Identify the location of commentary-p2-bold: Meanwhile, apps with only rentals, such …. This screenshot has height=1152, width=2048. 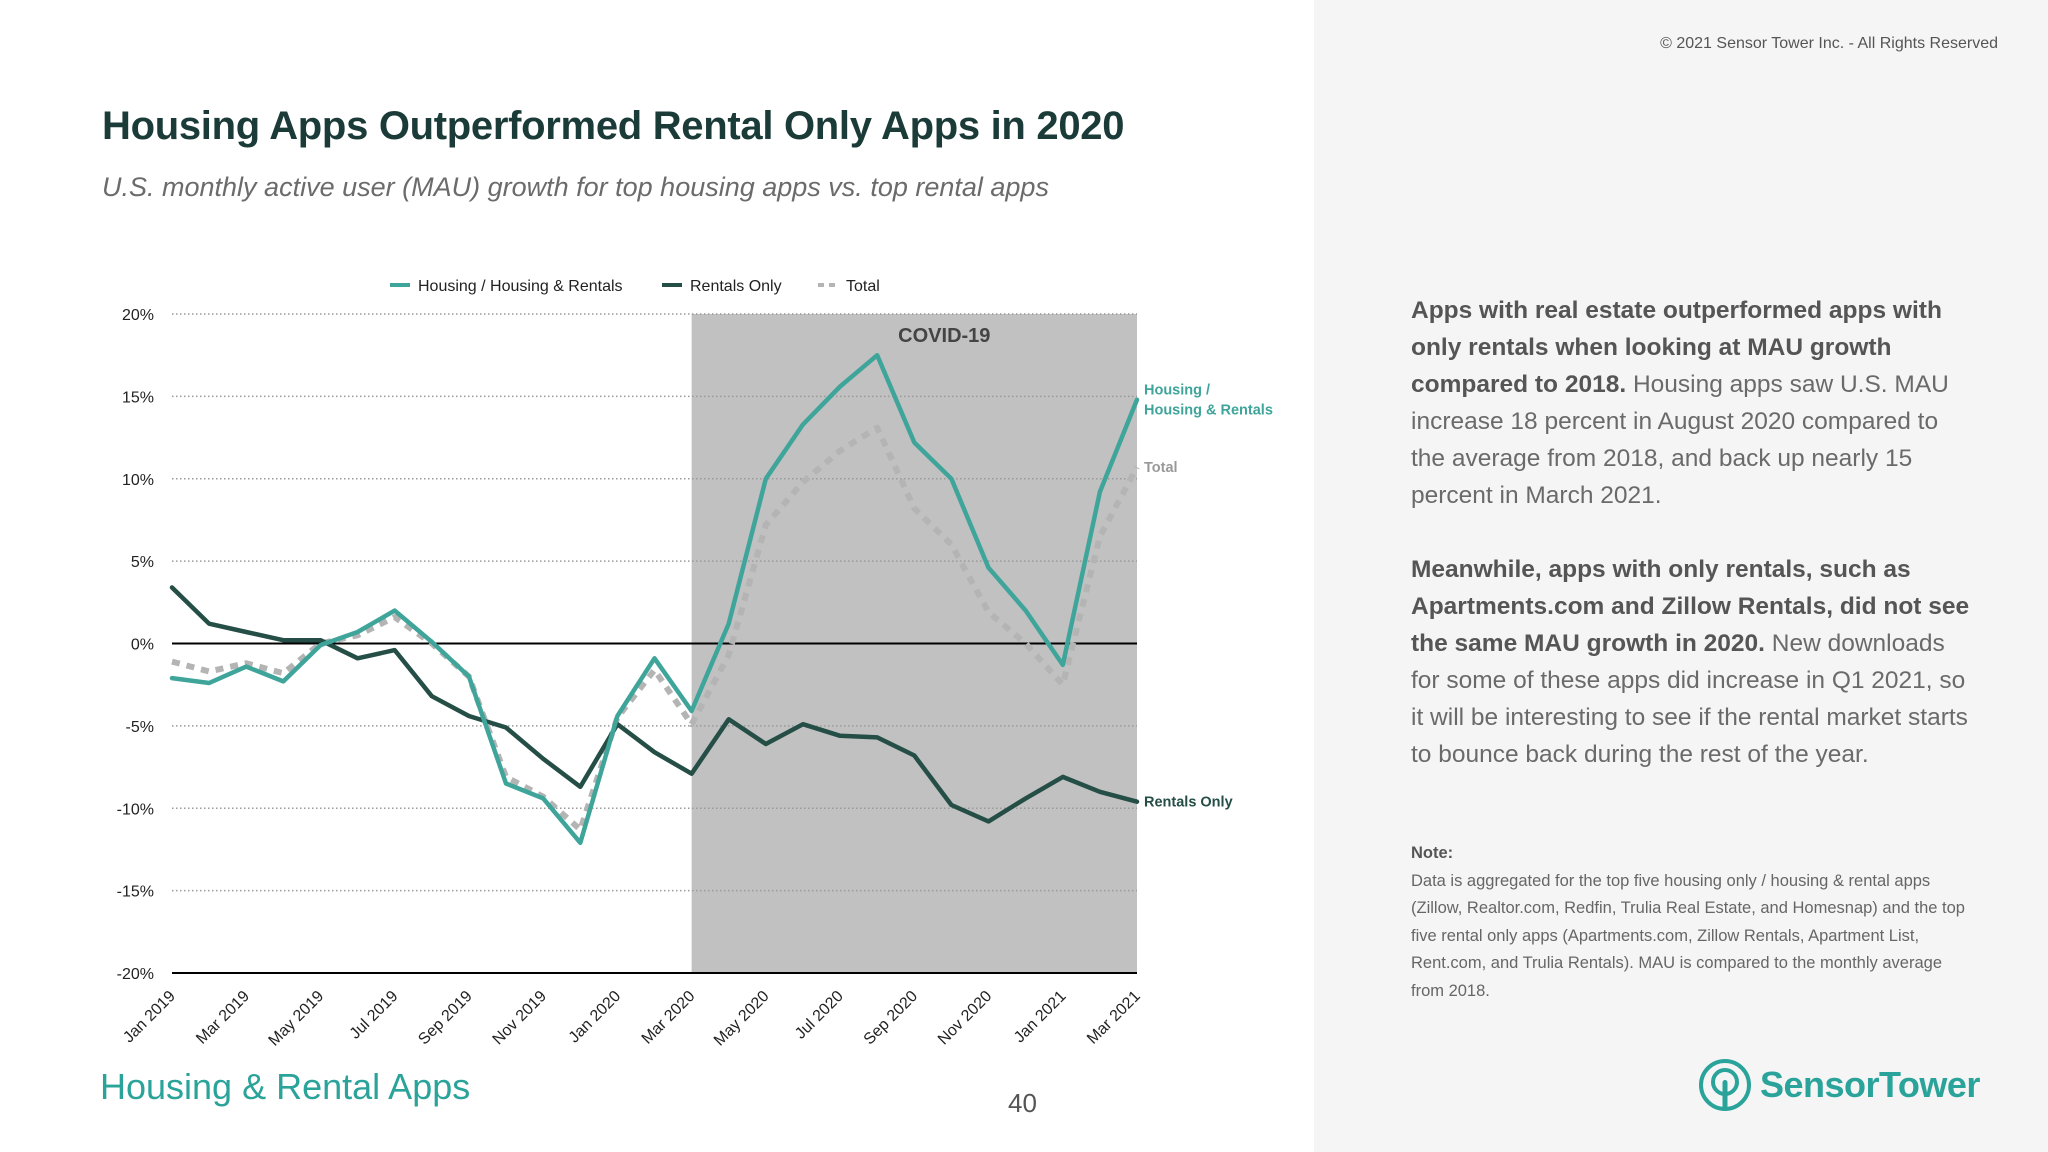
(1690, 606).